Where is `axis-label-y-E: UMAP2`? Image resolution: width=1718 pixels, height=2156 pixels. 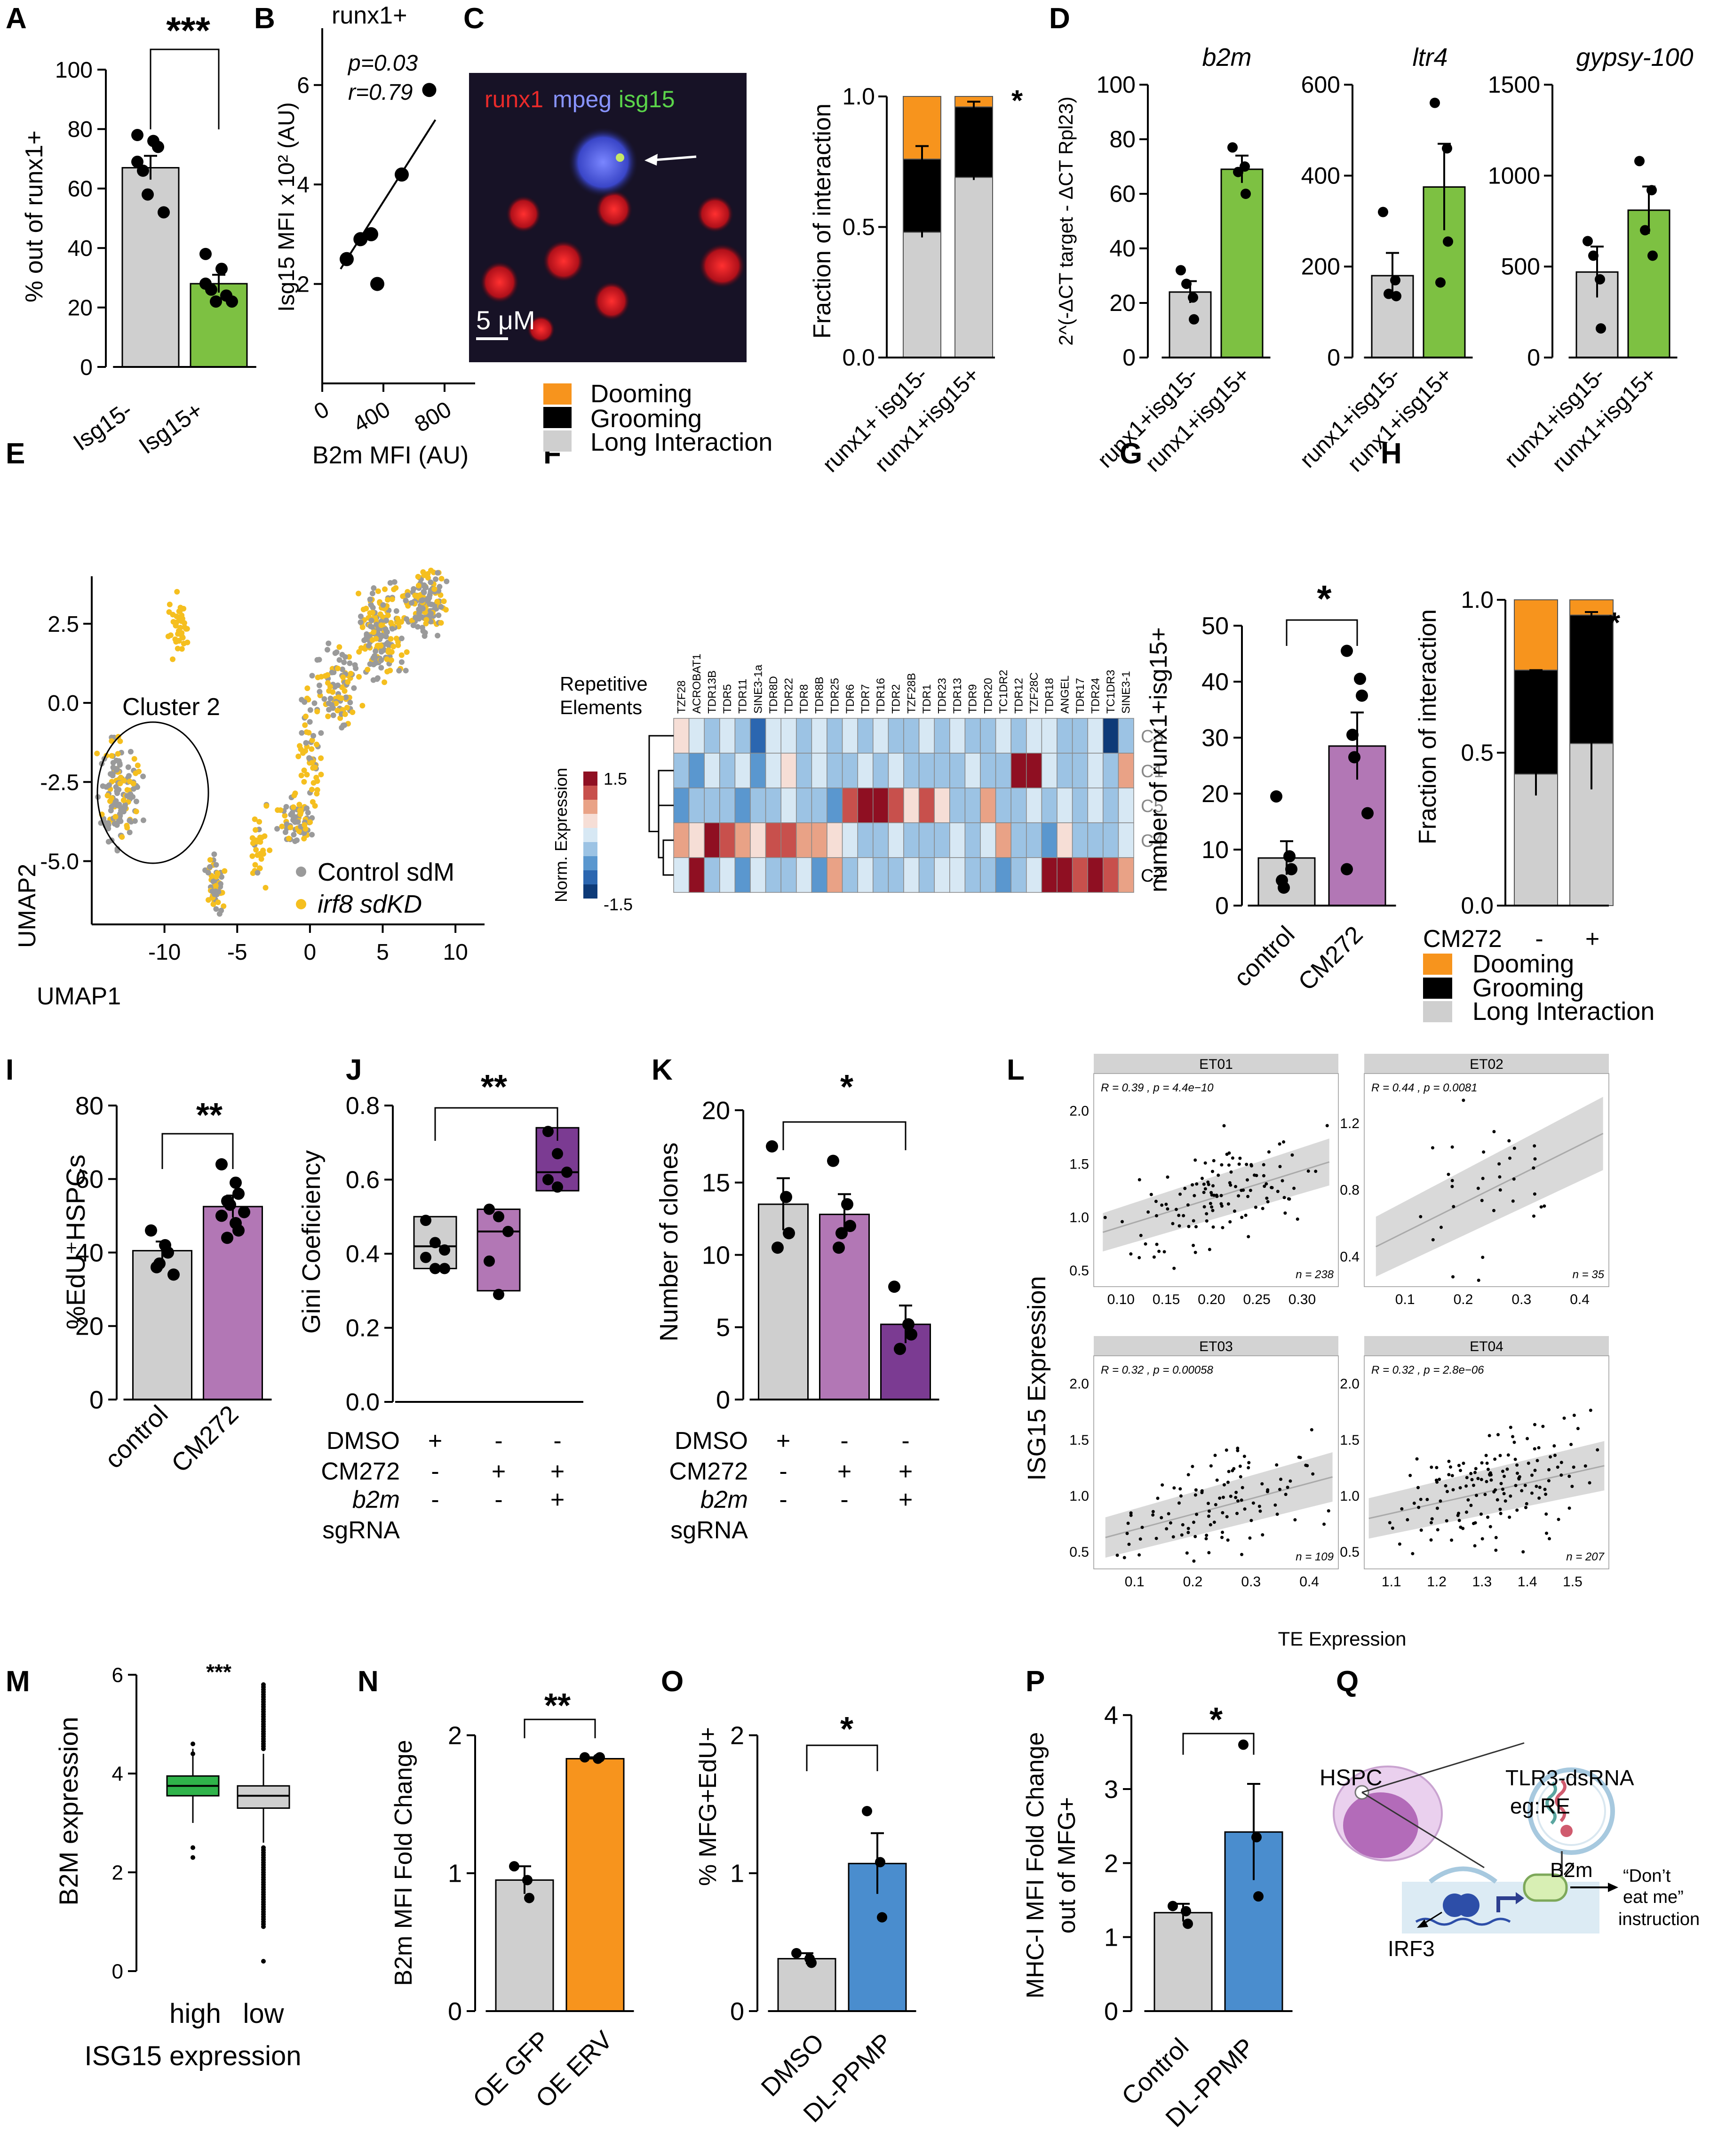 axis-label-y-E: UMAP2 is located at coordinates (27, 906).